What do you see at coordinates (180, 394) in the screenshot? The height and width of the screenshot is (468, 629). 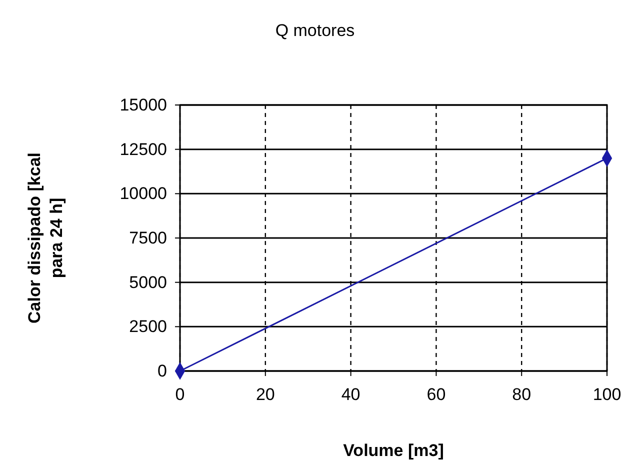 I see `x-tick-label: 0` at bounding box center [180, 394].